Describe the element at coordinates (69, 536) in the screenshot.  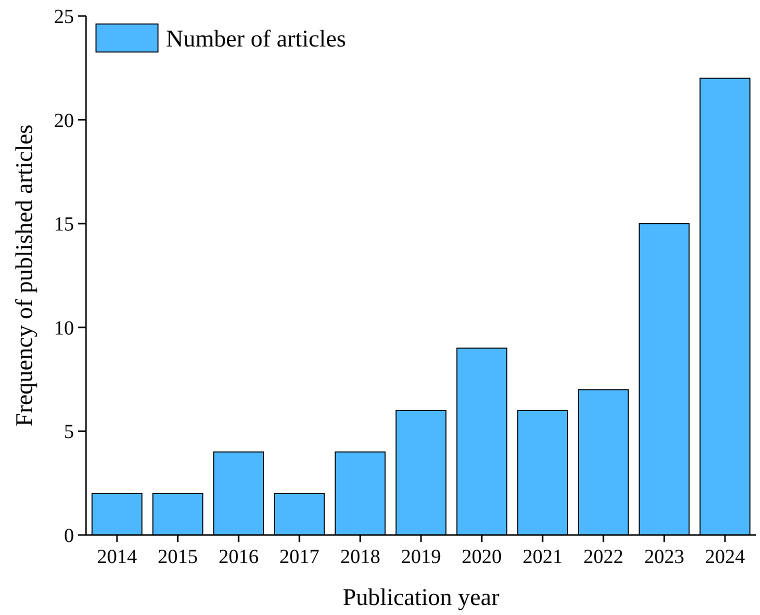
I see `y-tick-label: 0` at that location.